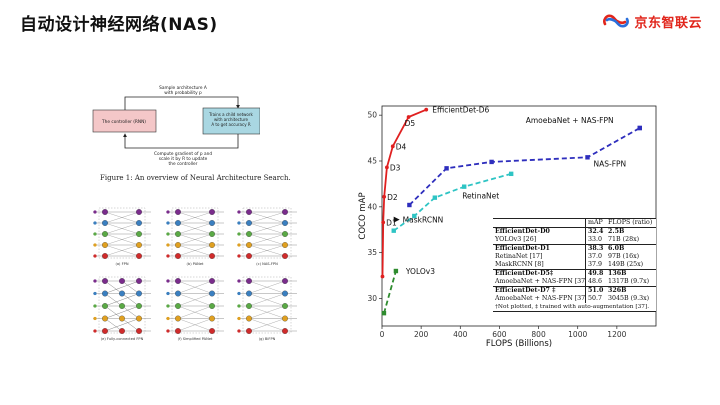 This screenshot has height=405, width=720. What do you see at coordinates (595, 256) in the screenshot?
I see `table-cell-map: 37.0` at bounding box center [595, 256].